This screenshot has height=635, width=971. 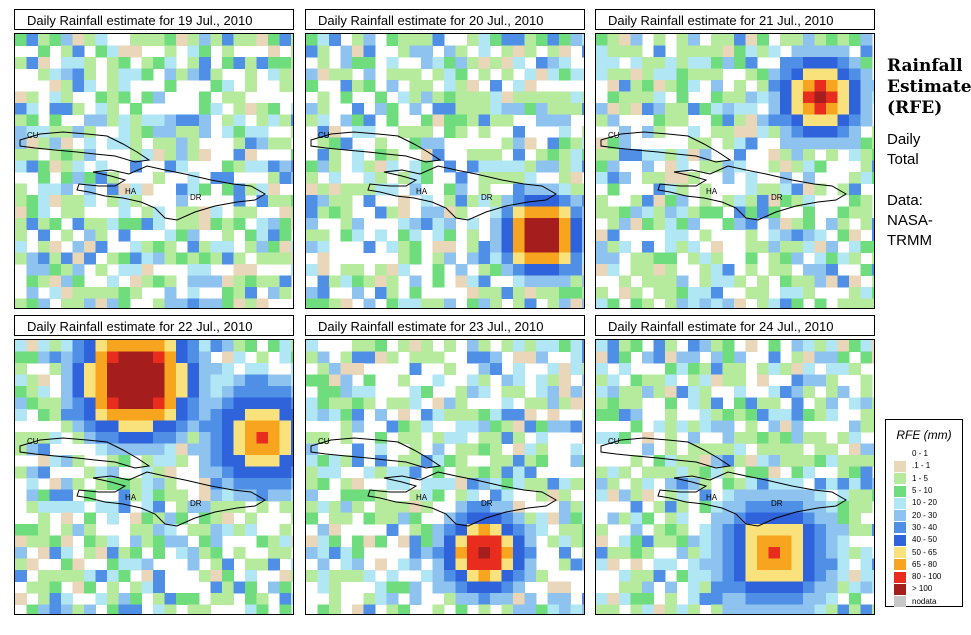 I want to click on legend-row: .1 - 1, so click(x=917, y=466).